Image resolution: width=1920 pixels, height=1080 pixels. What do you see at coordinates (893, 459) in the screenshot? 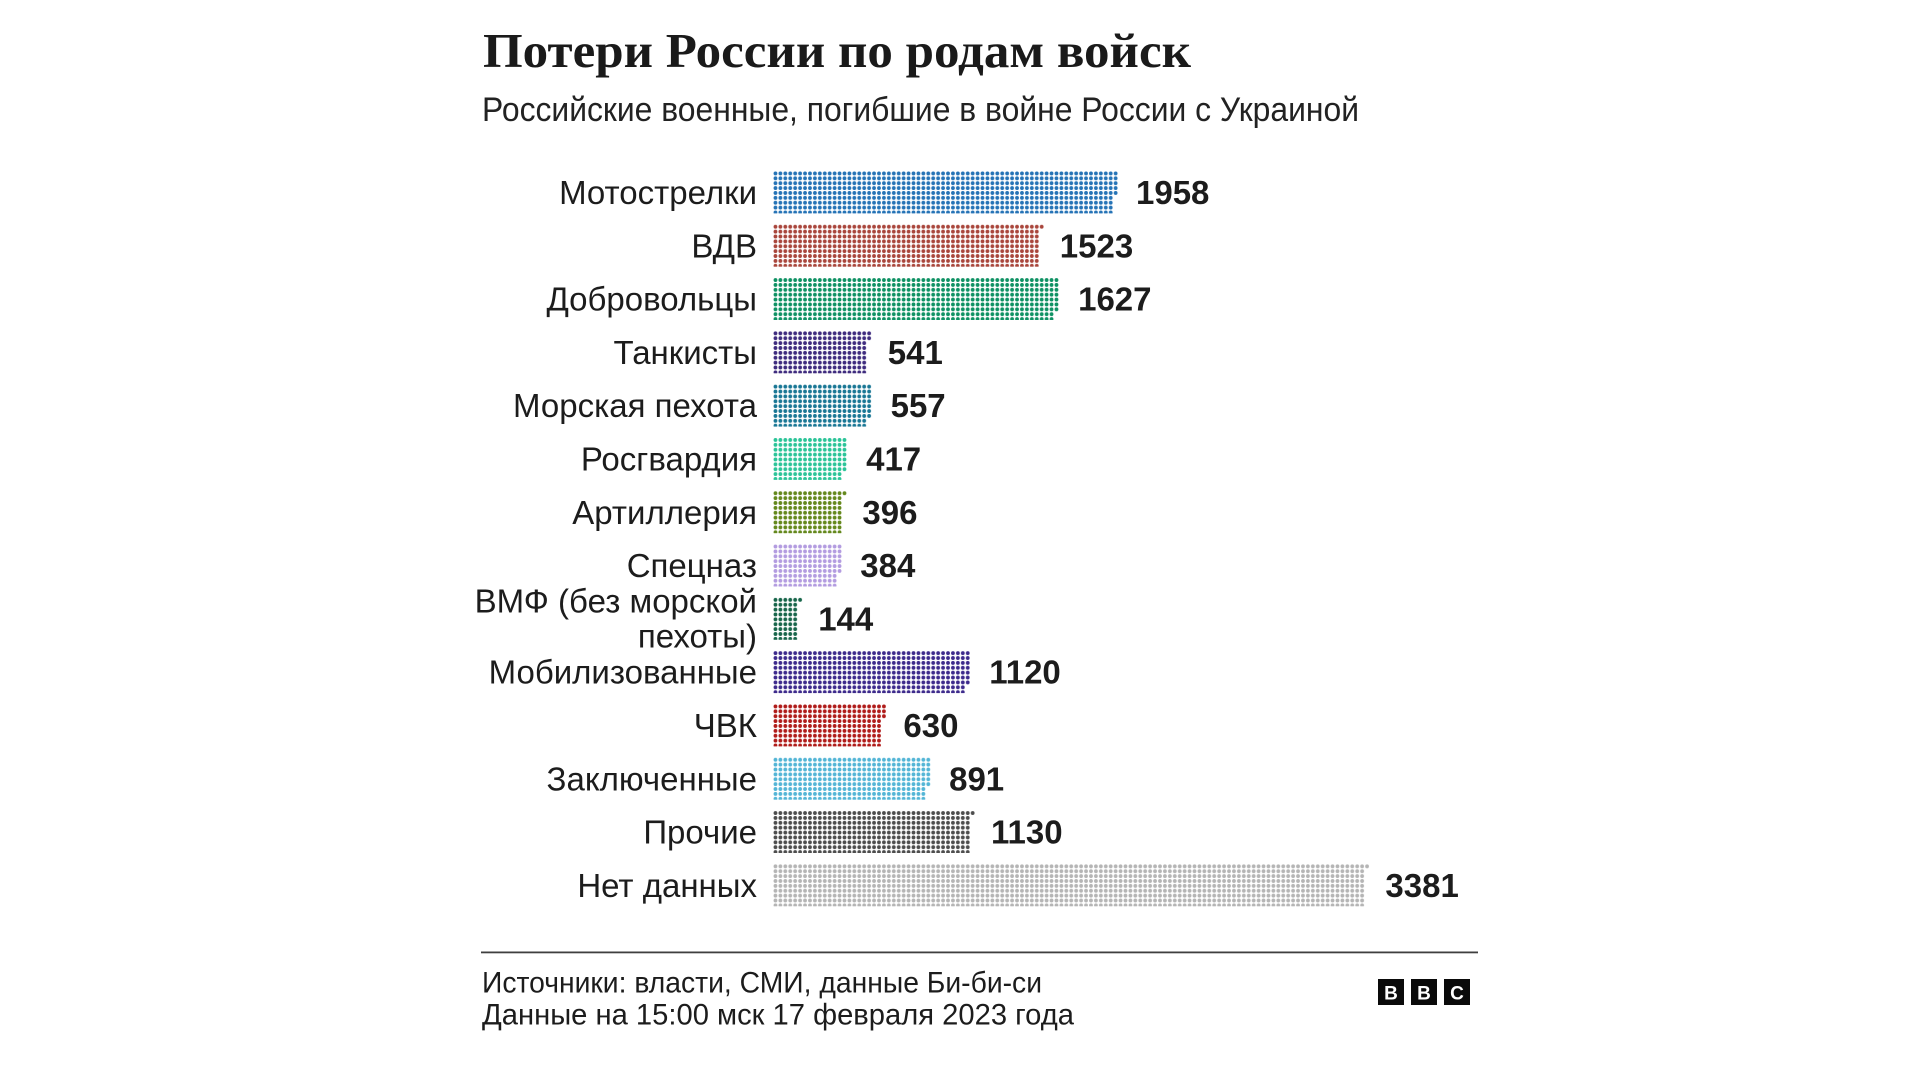
I see `svg-text: 417` at bounding box center [893, 459].